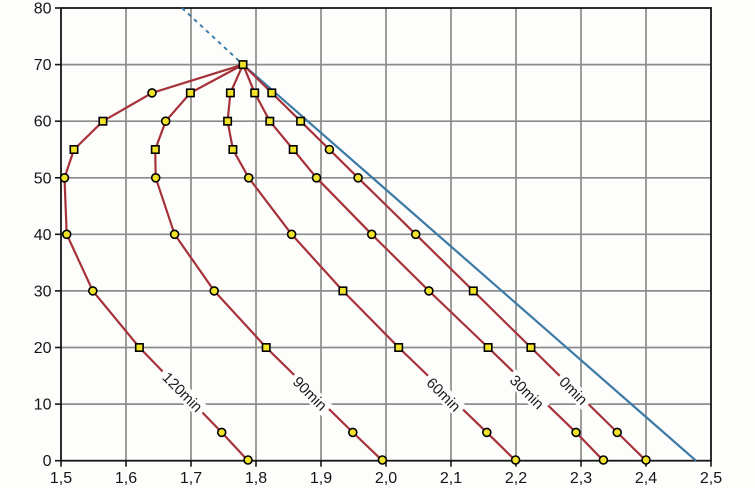  Describe the element at coordinates (386, 478) in the screenshot. I see `svg-text: 2,0` at that location.